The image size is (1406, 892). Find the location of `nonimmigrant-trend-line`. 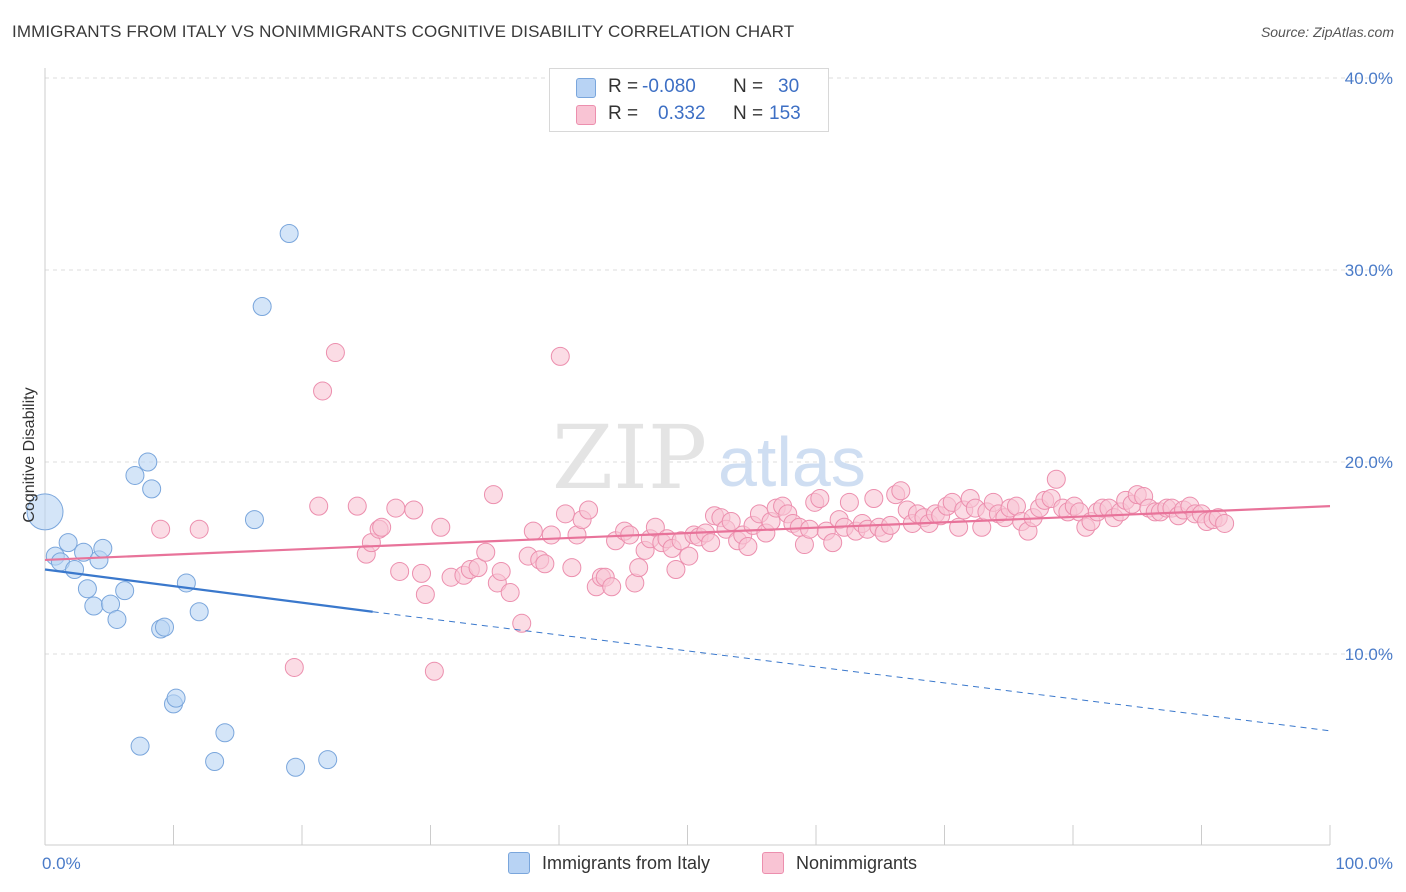

nonimmigrant-trend-line is located at coordinates (687, 533).